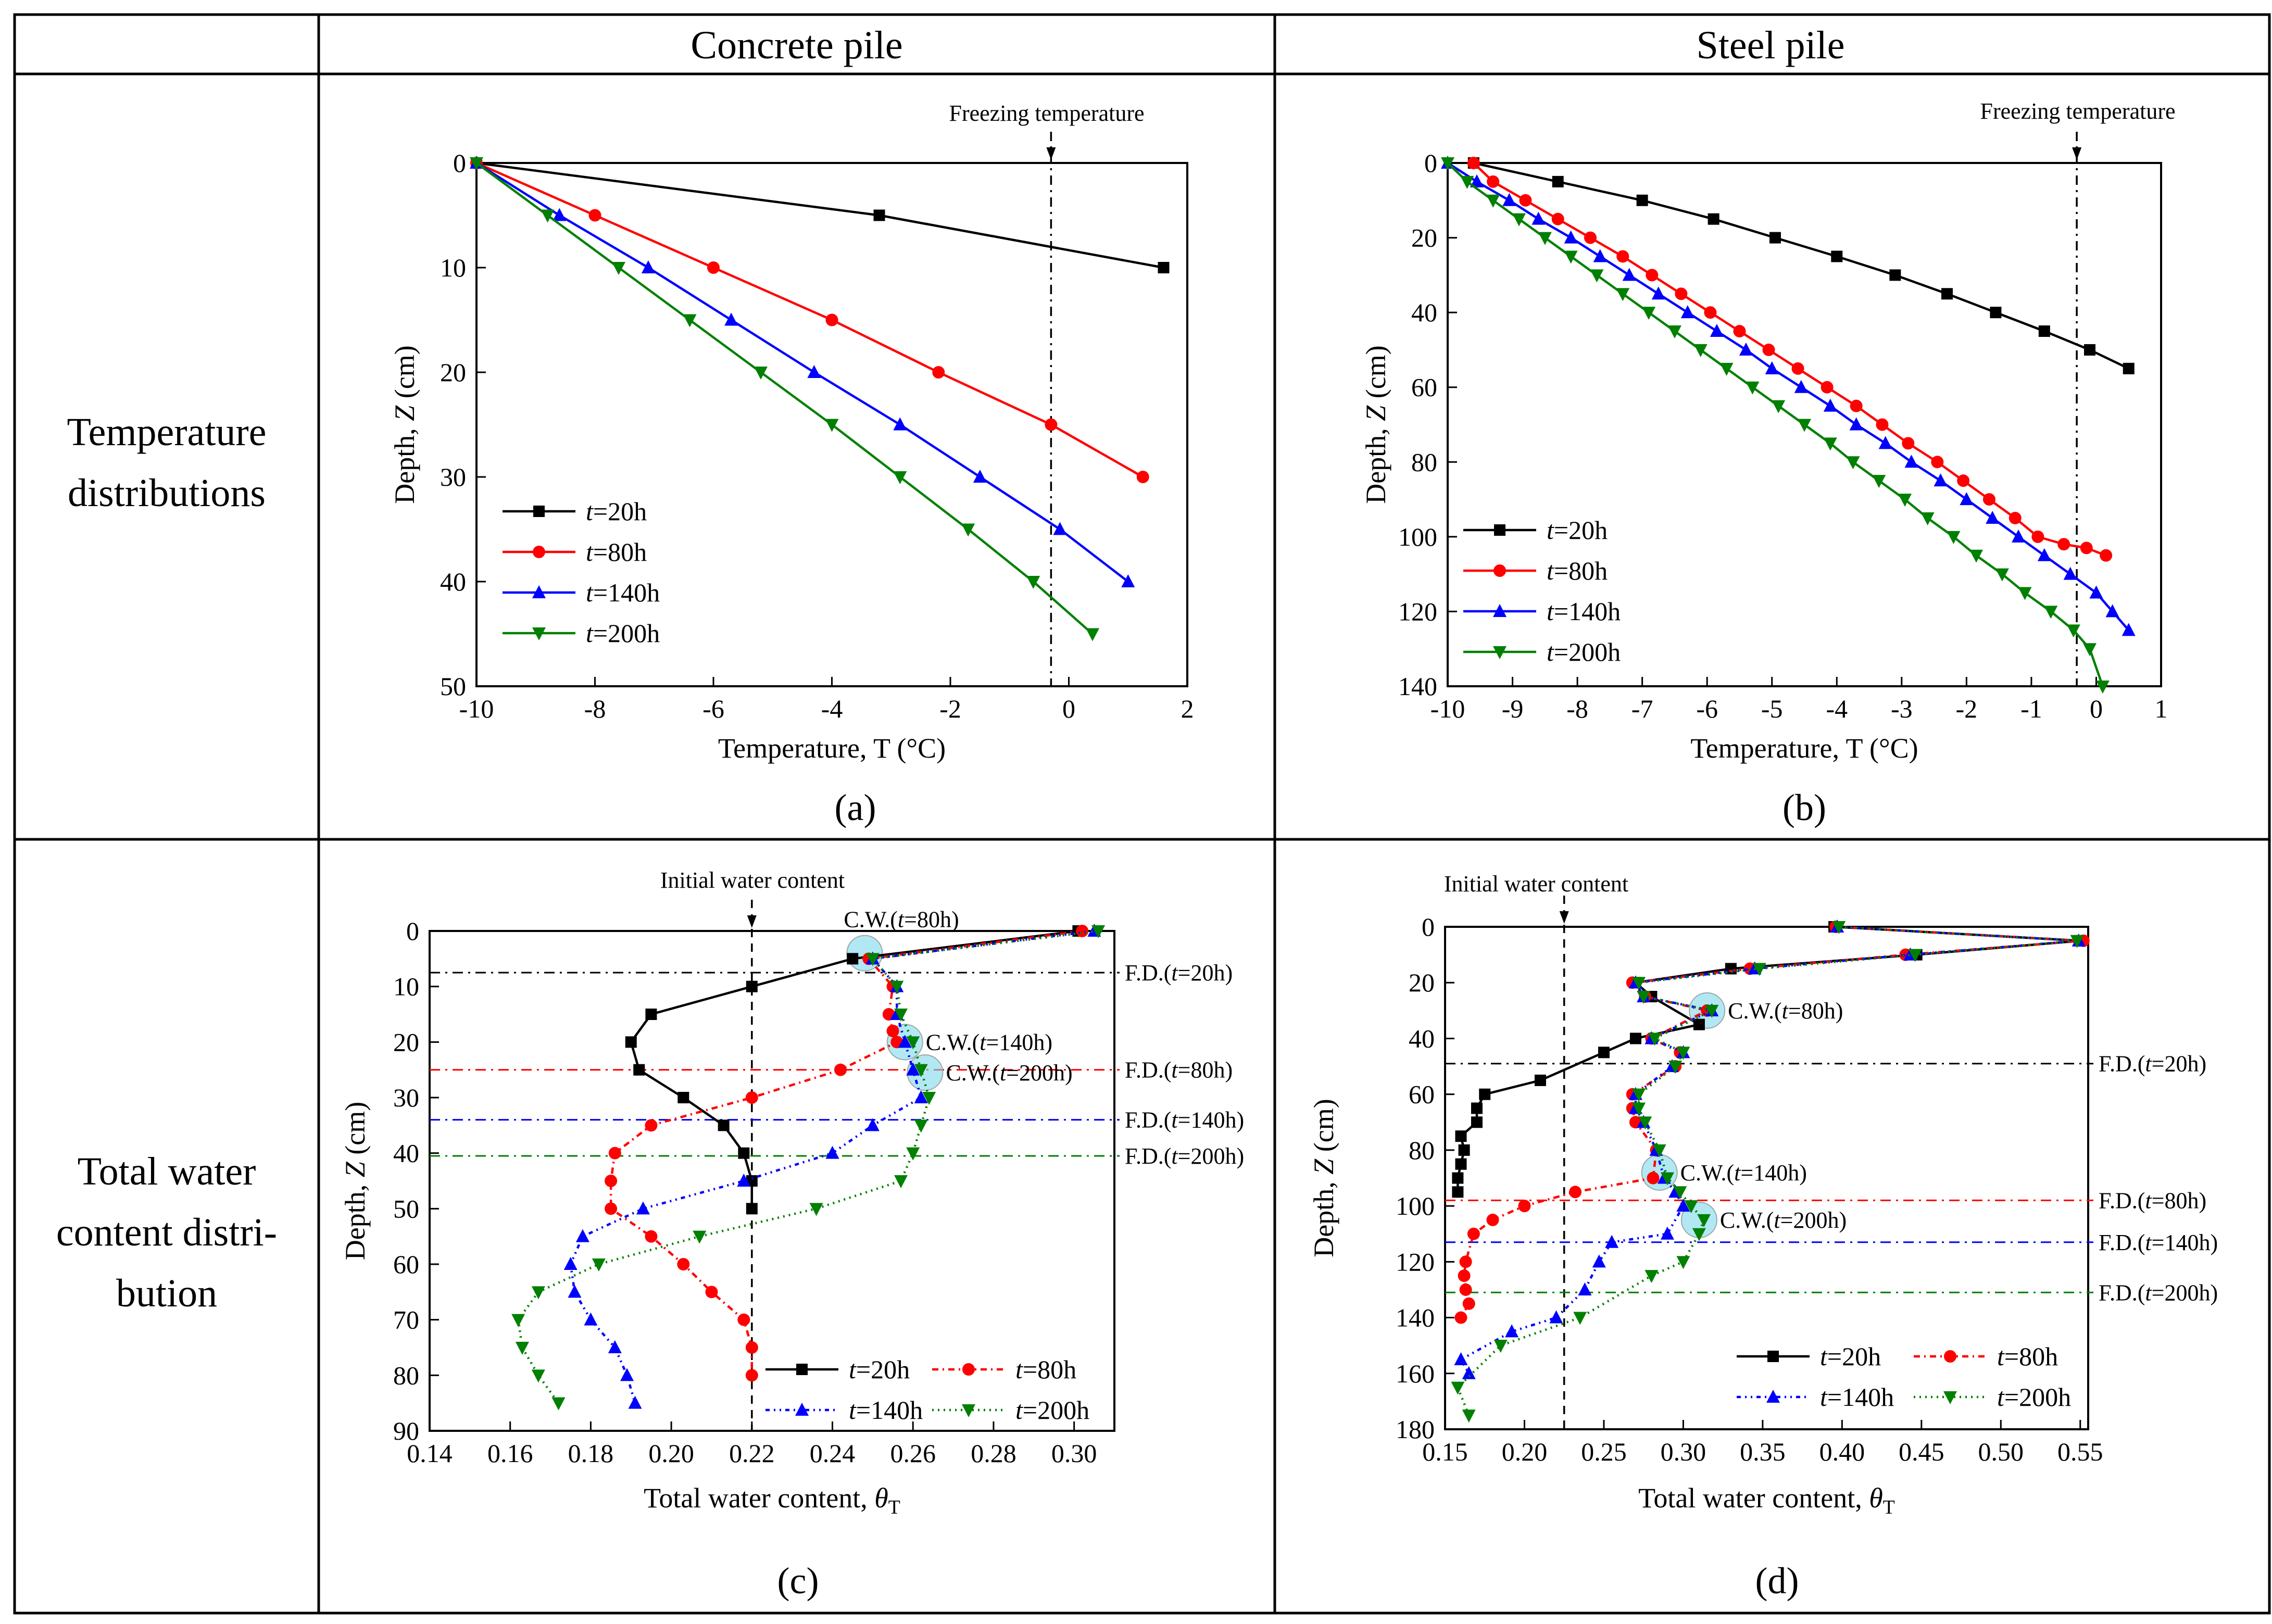  Describe the element at coordinates (950, 709) in the screenshot. I see `x-tick-label-a-4: -2` at that location.